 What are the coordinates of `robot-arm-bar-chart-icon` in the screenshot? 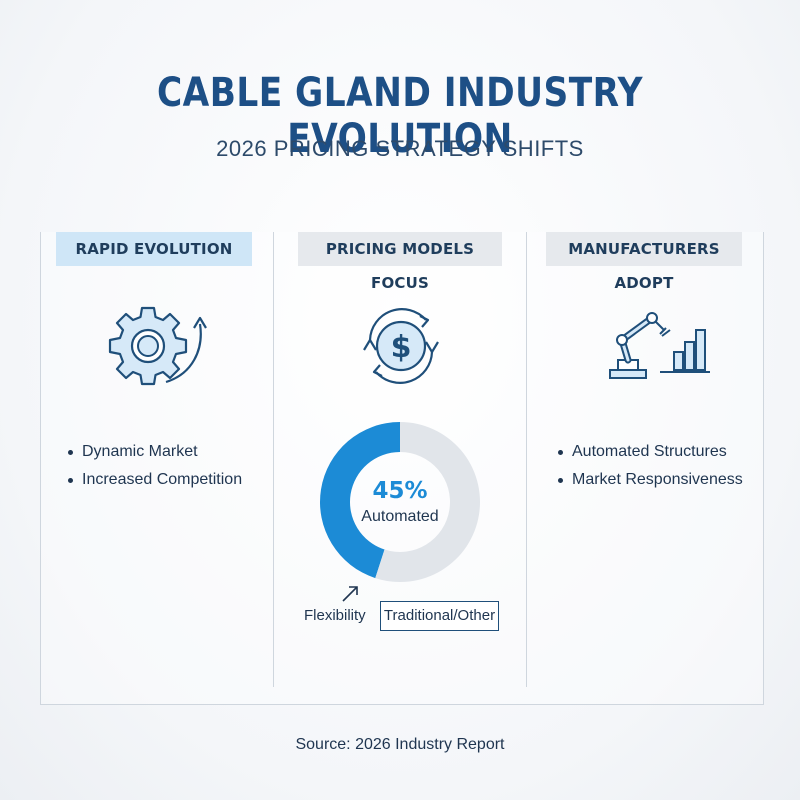 It's located at (659, 346).